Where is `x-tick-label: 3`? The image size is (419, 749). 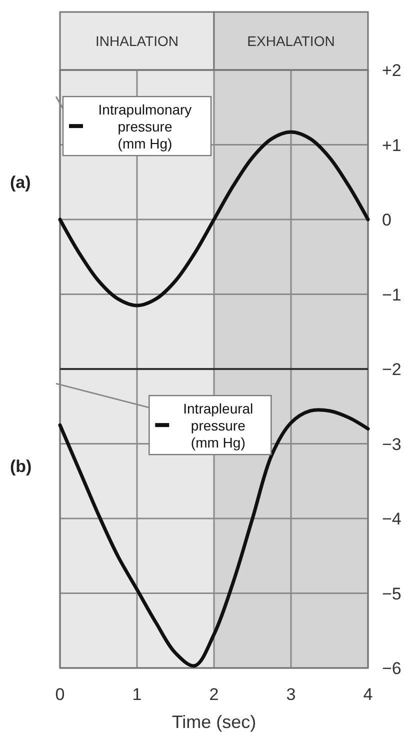
x-tick-label: 3 is located at coordinates (291, 694).